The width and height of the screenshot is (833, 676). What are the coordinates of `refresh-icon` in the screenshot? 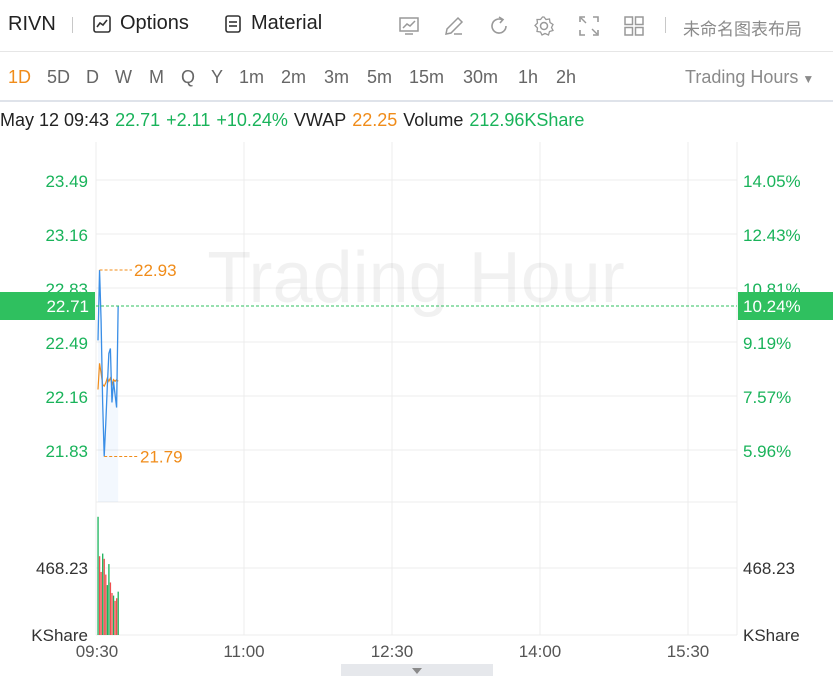 It's located at (499, 26).